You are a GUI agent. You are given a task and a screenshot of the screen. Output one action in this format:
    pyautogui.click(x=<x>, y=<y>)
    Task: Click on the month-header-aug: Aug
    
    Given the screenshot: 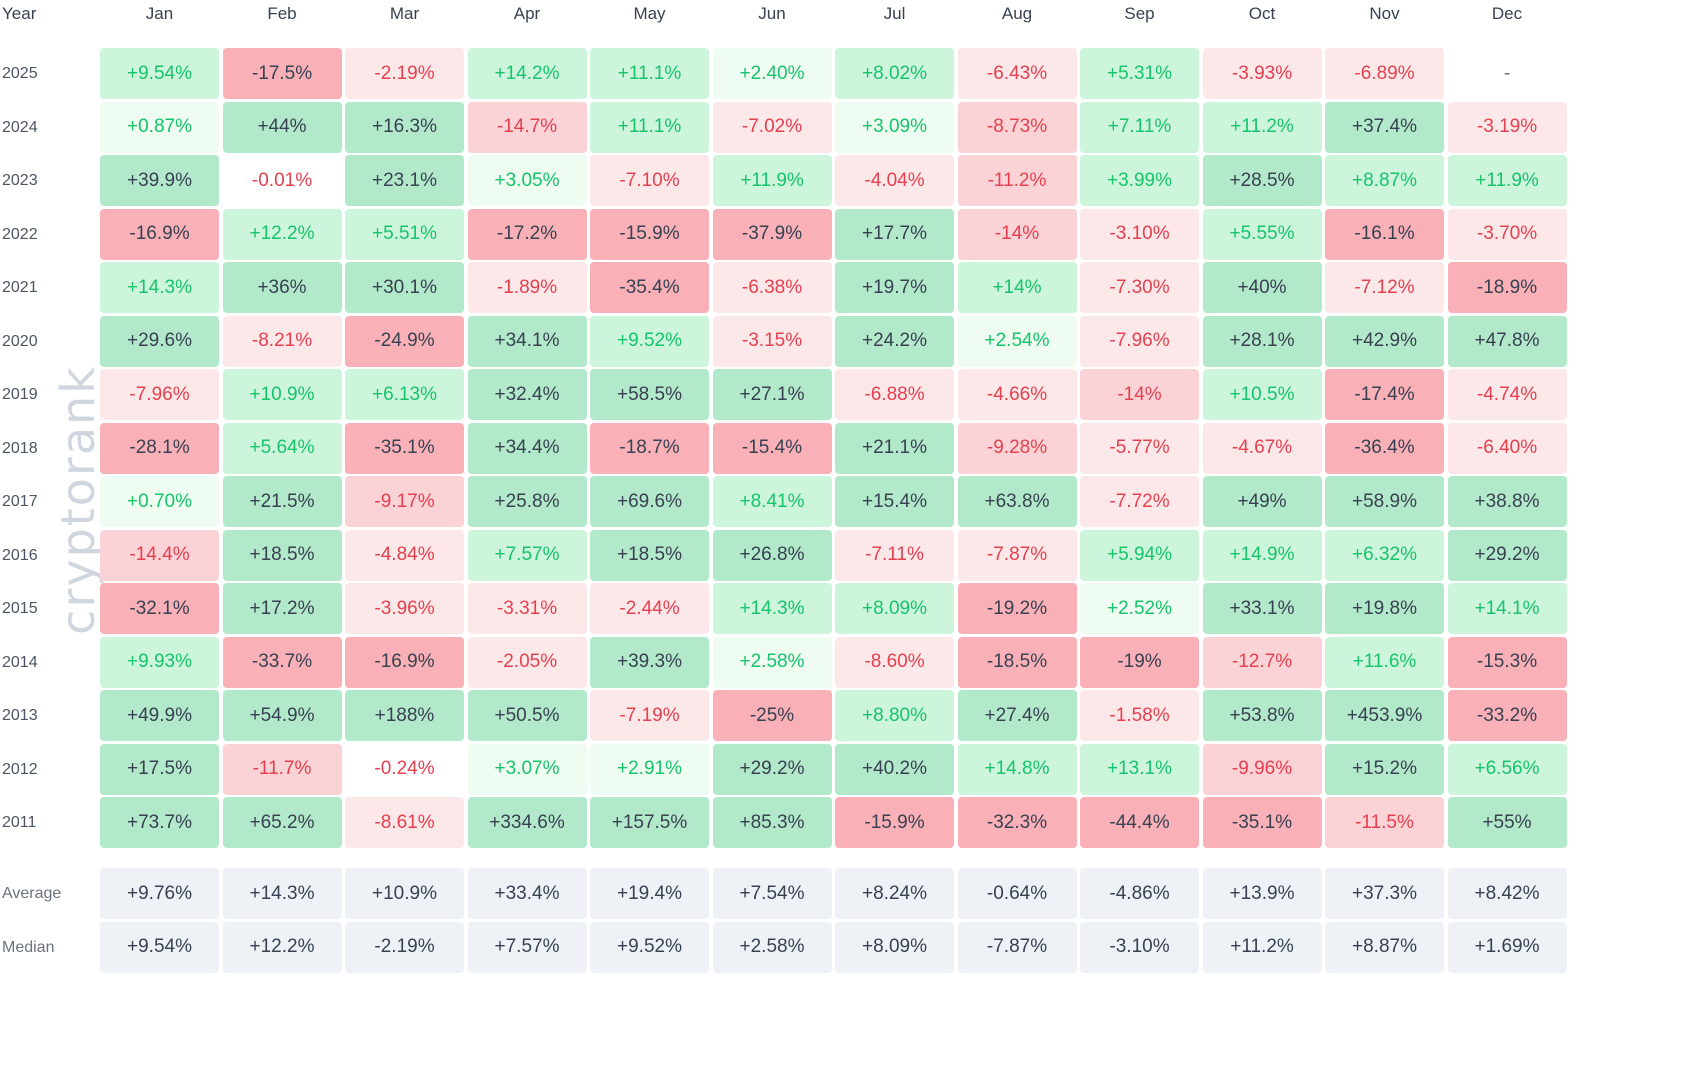 What is the action you would take?
    pyautogui.click(x=1017, y=13)
    